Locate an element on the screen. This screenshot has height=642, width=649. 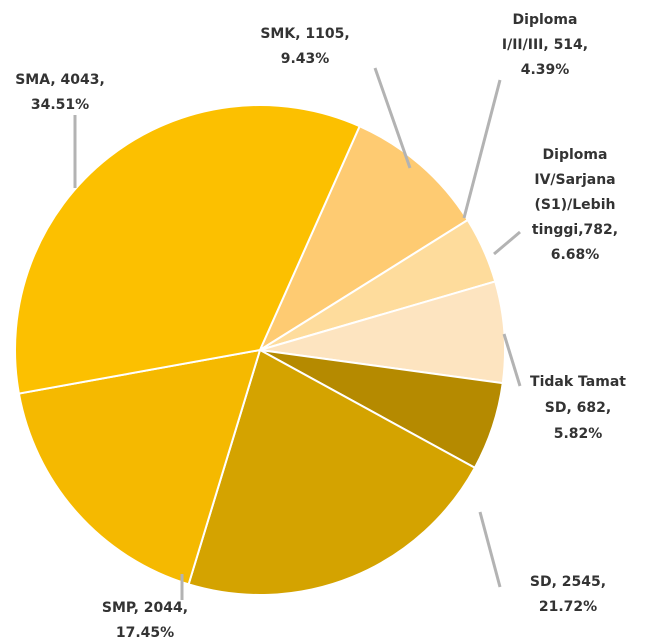
slice-label-line: SMA, 4043, is located at coordinates (60, 80).